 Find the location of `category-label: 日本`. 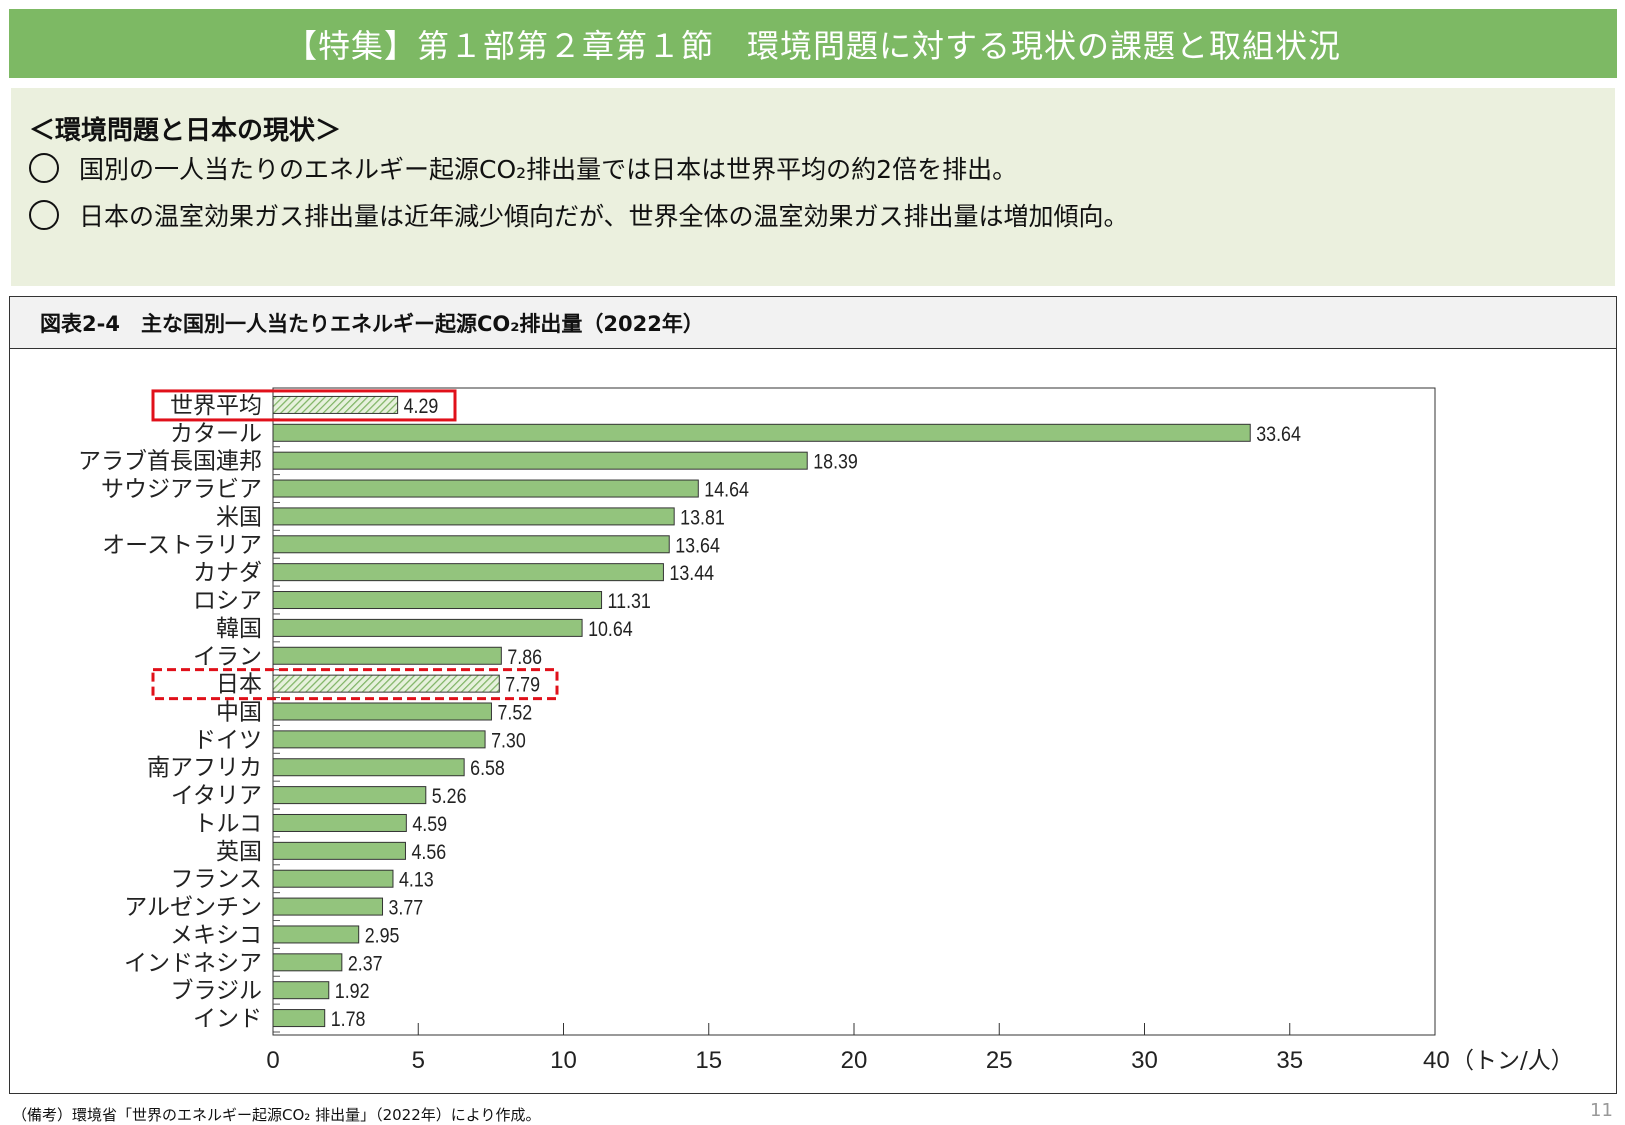

category-label: 日本 is located at coordinates (239, 685).